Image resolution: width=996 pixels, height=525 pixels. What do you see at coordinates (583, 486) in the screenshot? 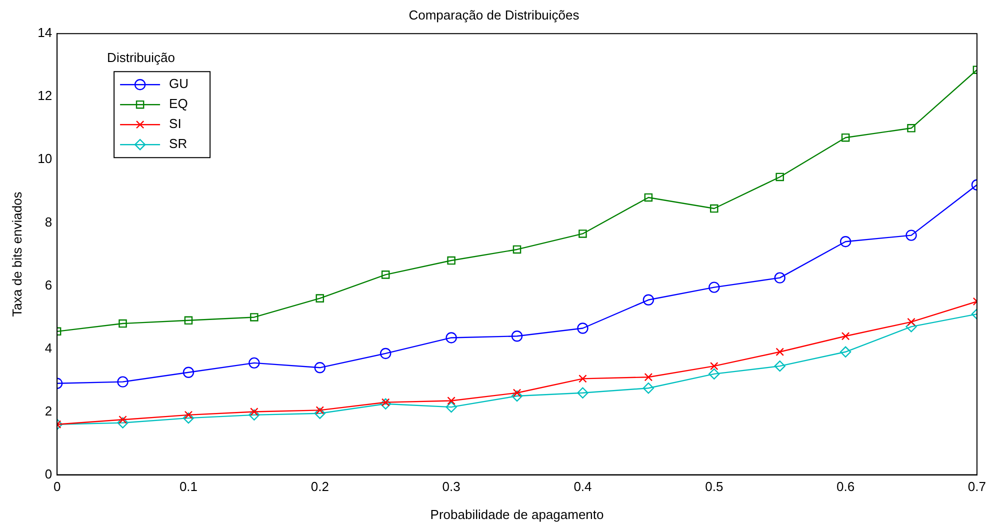
I see `x-tick-label: 0.4` at bounding box center [583, 486].